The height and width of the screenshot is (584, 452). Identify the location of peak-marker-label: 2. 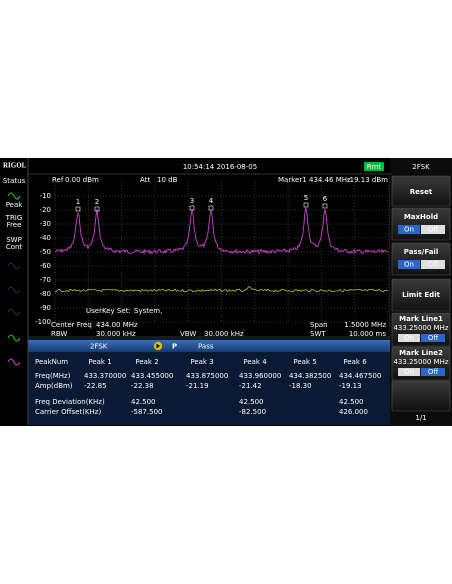
(97, 202).